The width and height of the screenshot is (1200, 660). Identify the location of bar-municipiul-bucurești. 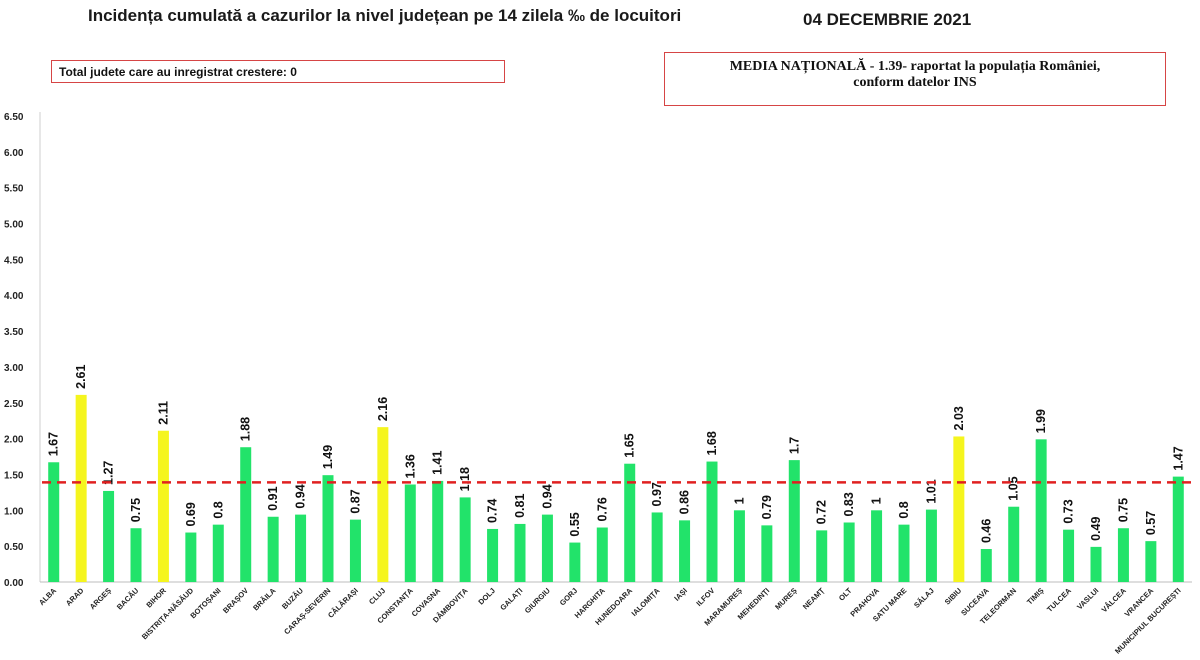
(1178, 529).